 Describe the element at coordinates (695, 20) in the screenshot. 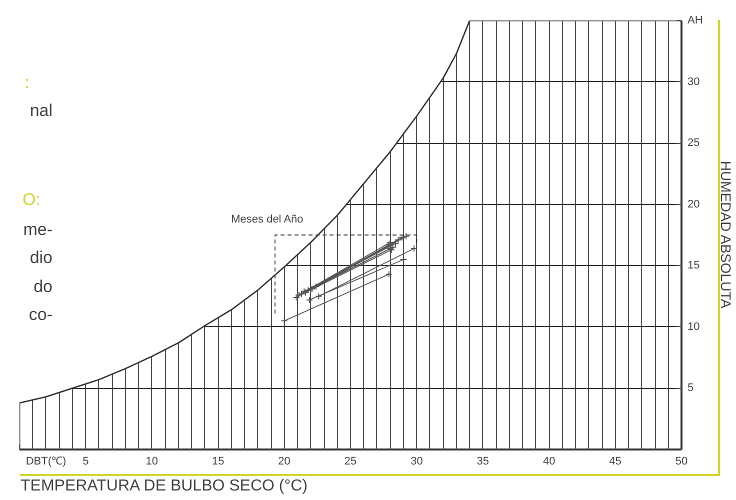

I see `y-tick-label: AH` at that location.